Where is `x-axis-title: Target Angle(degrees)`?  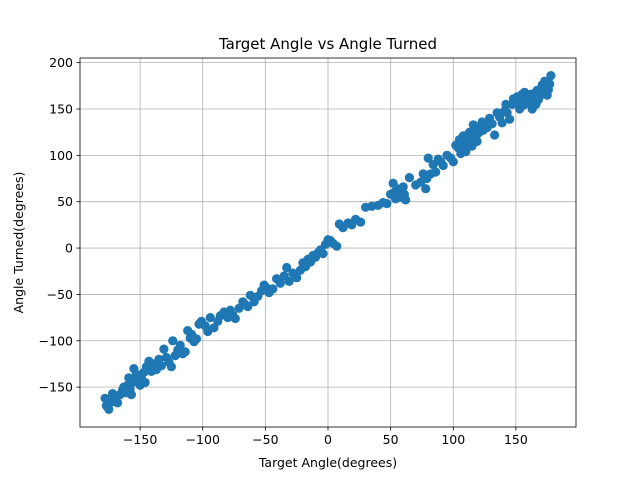
x-axis-title: Target Angle(degrees) is located at coordinates (327, 462).